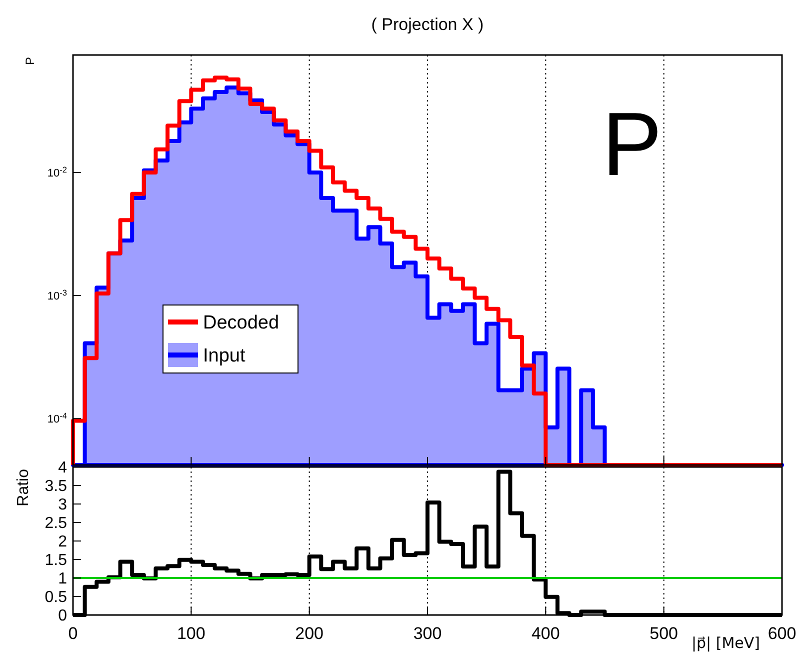 Image resolution: width=807 pixels, height=654 pixels. I want to click on y-axis-title: P, so click(30, 61).